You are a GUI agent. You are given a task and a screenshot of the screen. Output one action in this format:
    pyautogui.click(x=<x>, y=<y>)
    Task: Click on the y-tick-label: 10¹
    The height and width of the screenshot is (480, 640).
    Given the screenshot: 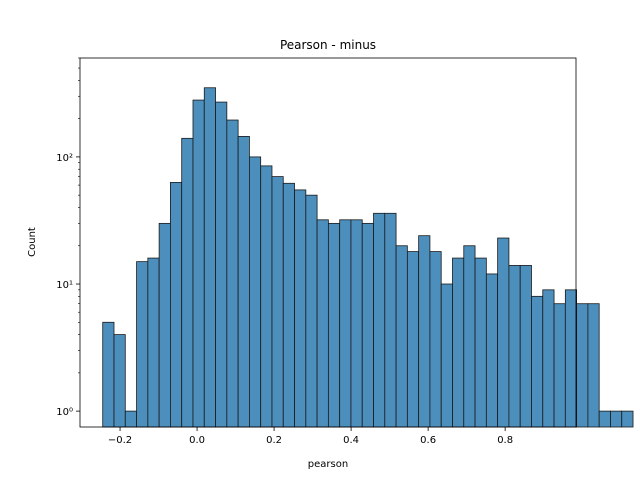 What is the action you would take?
    pyautogui.click(x=64, y=285)
    